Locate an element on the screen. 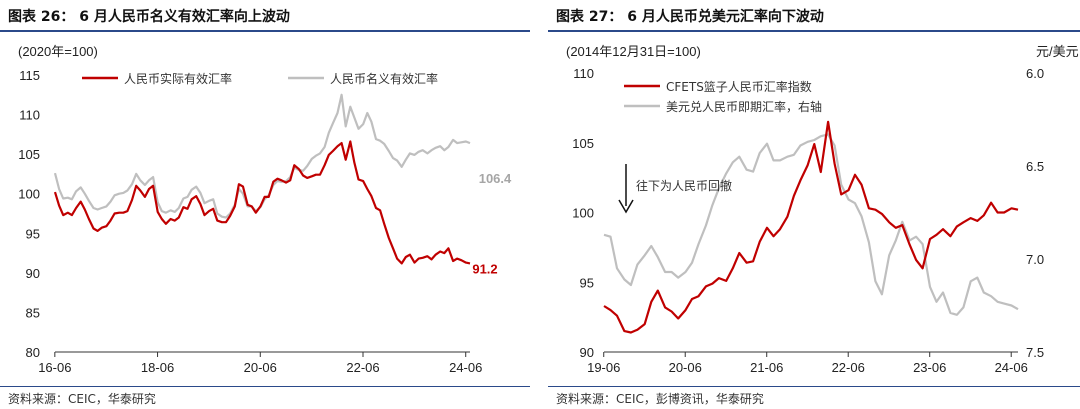  legend-label-usdcny: 美元兑人民币即期汇率，右轴 is located at coordinates (744, 106).